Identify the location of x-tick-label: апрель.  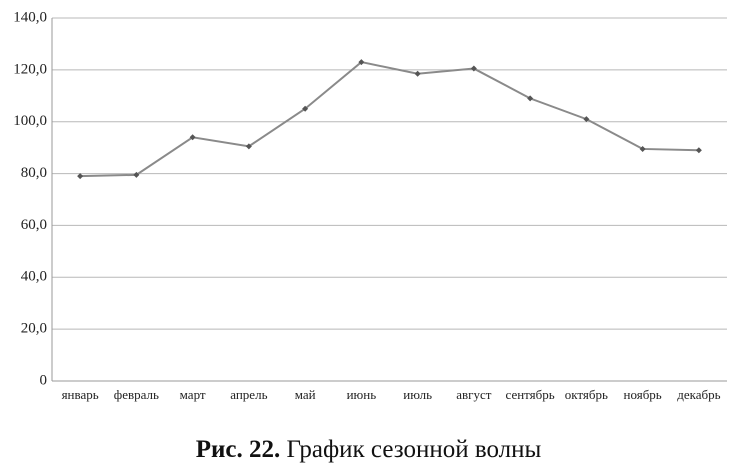
(248, 394).